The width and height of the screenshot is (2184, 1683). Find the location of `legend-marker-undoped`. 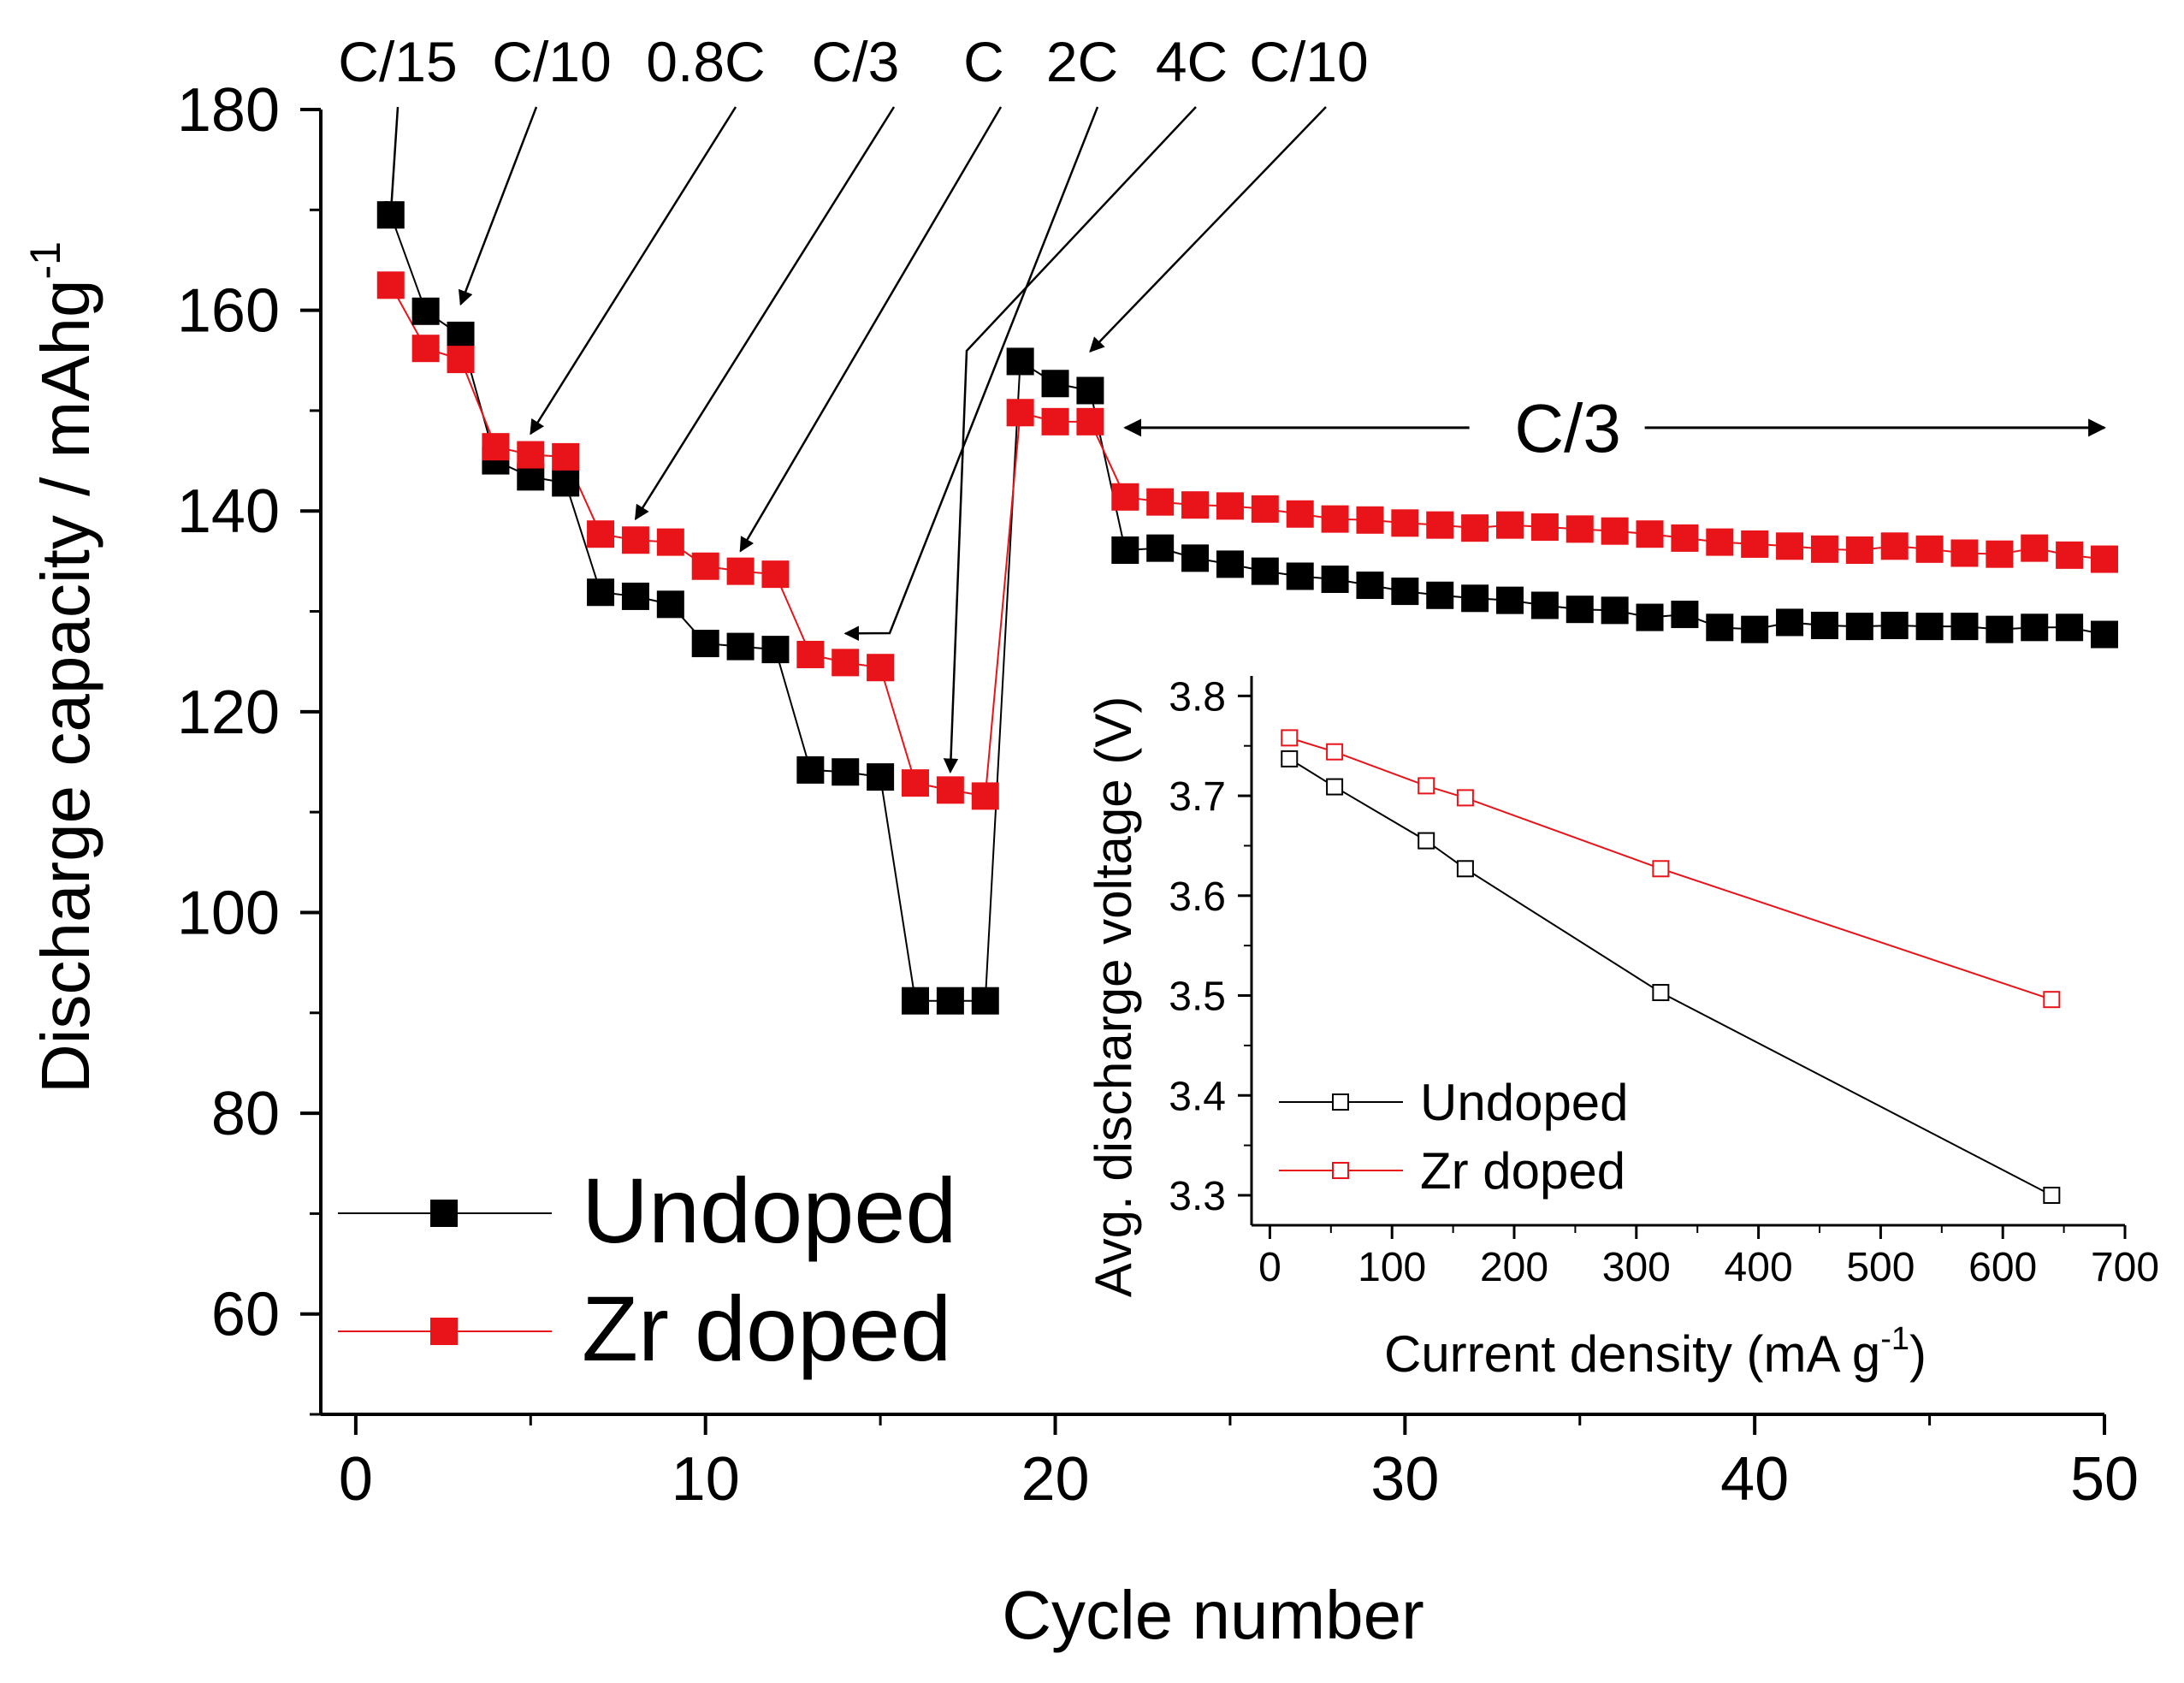

legend-marker-undoped is located at coordinates (444, 1214).